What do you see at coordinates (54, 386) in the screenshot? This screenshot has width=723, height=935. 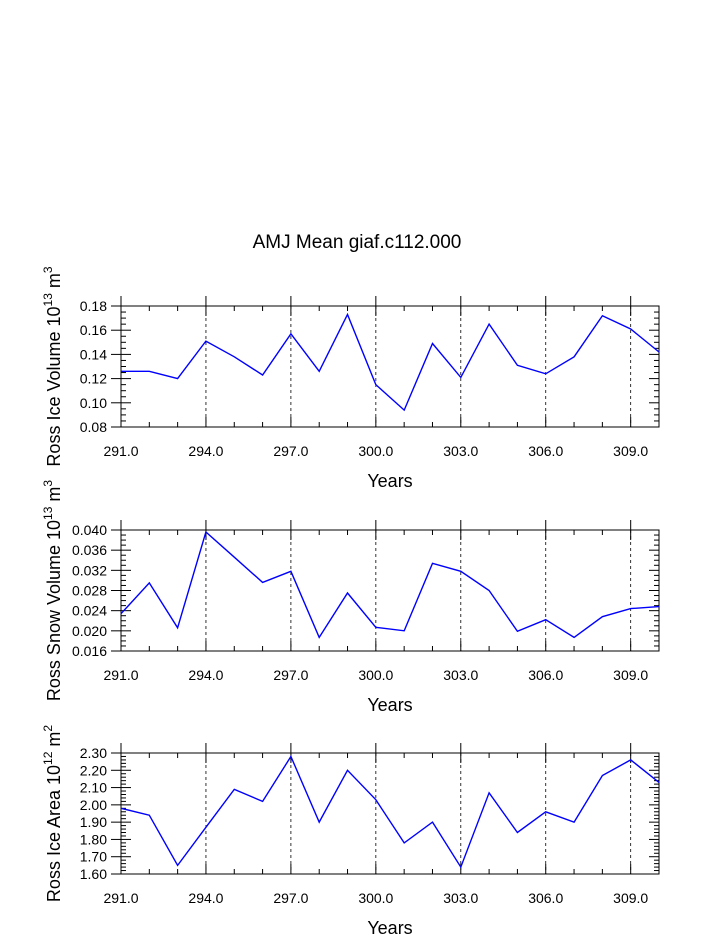 I see `ice-volume-ylabel-text: Ross Ice Volume 10` at bounding box center [54, 386].